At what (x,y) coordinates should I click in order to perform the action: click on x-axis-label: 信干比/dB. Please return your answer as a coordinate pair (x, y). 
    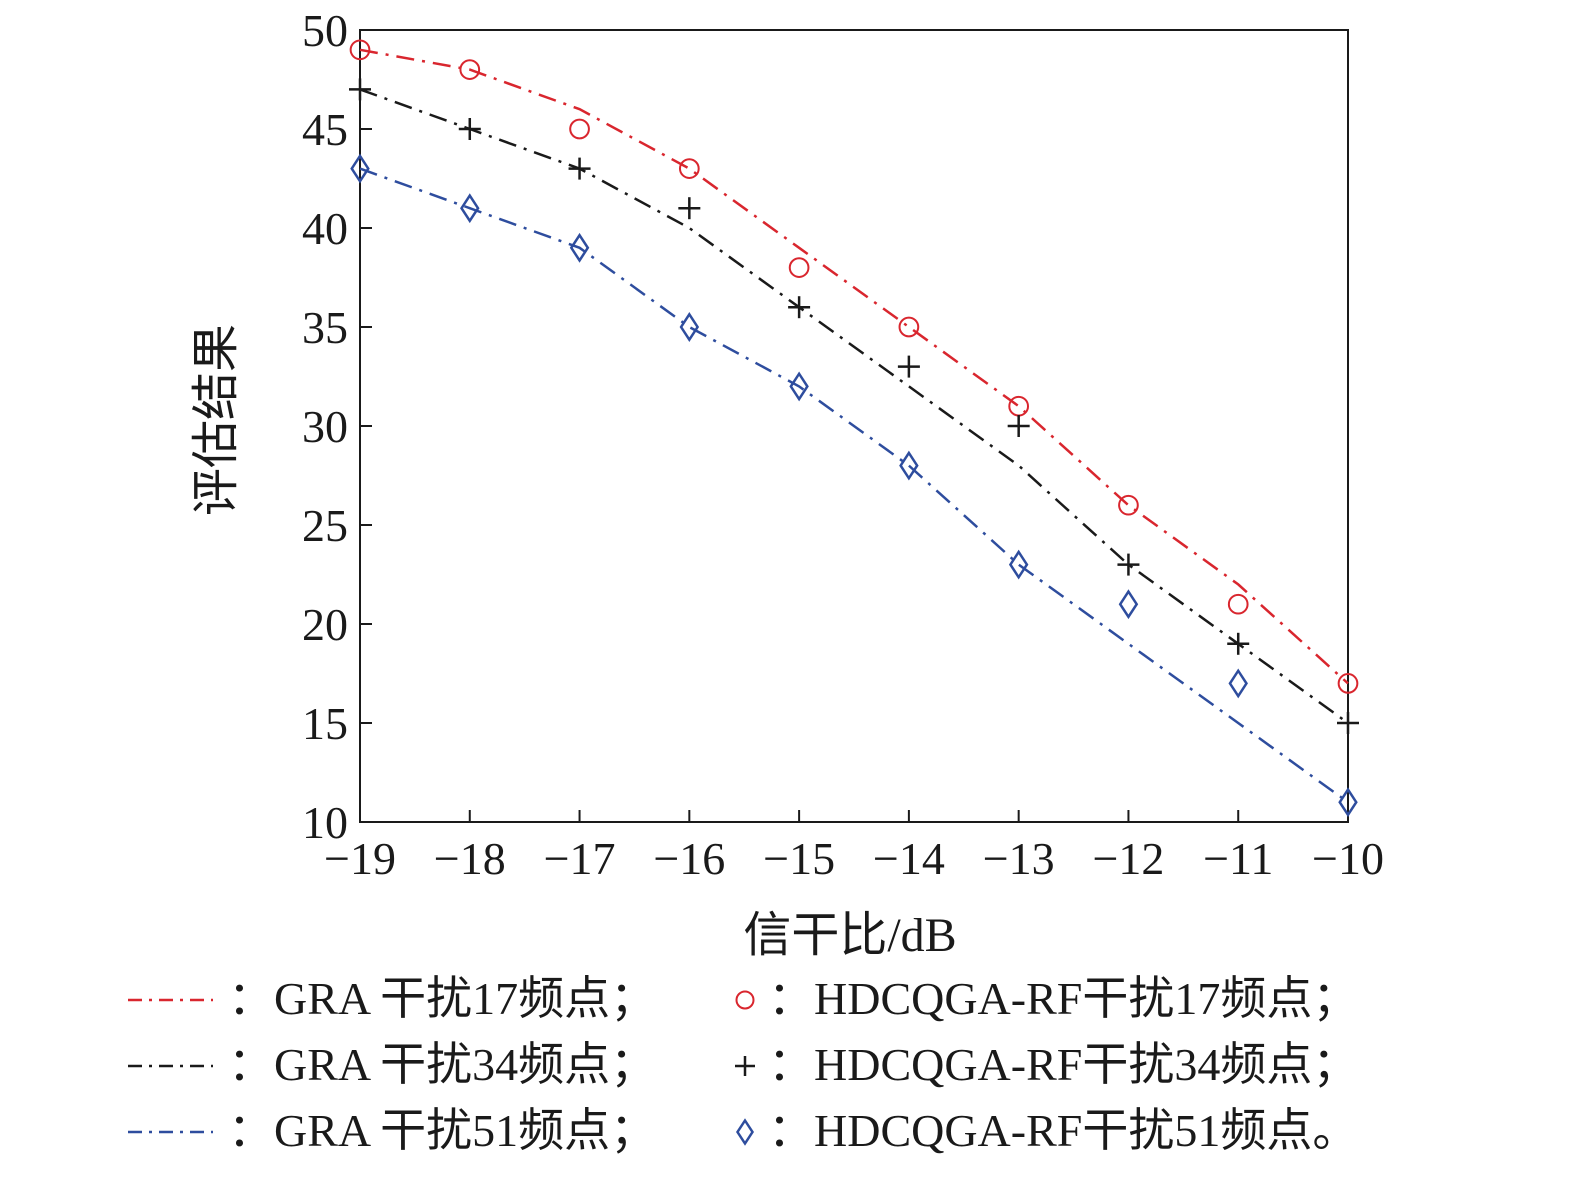
    Looking at the image, I should click on (849, 935).